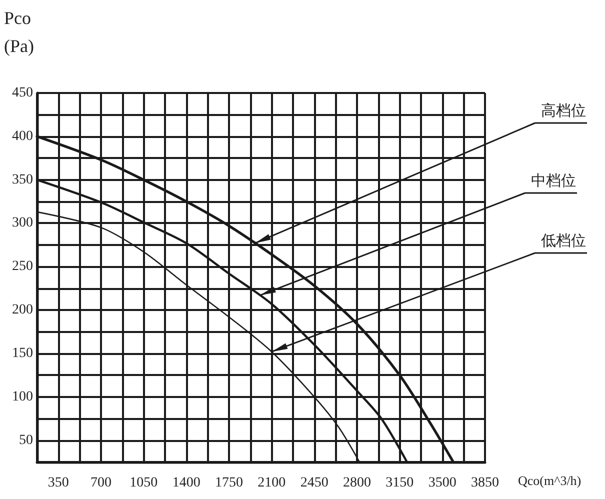 This screenshot has width=605, height=499. What do you see at coordinates (22, 180) in the screenshot?
I see `y-tick-label: 350` at bounding box center [22, 180].